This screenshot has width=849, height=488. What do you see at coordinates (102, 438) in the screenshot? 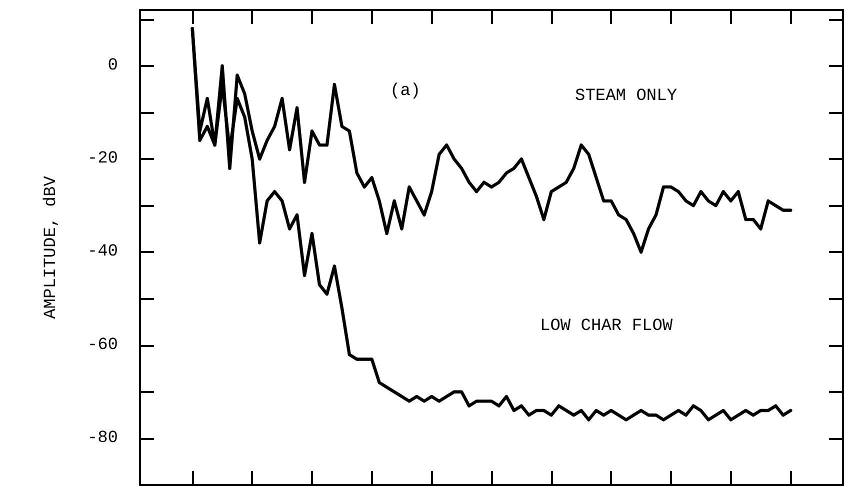
I see `y-tick-label: -80` at bounding box center [102, 438].